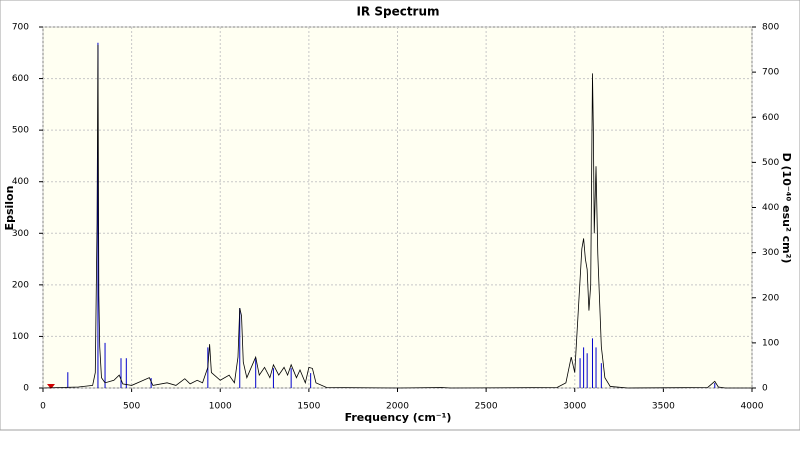 This screenshot has height=461, width=800. Describe the element at coordinates (26, 389) in the screenshot. I see `y-tick-label: 0` at that location.